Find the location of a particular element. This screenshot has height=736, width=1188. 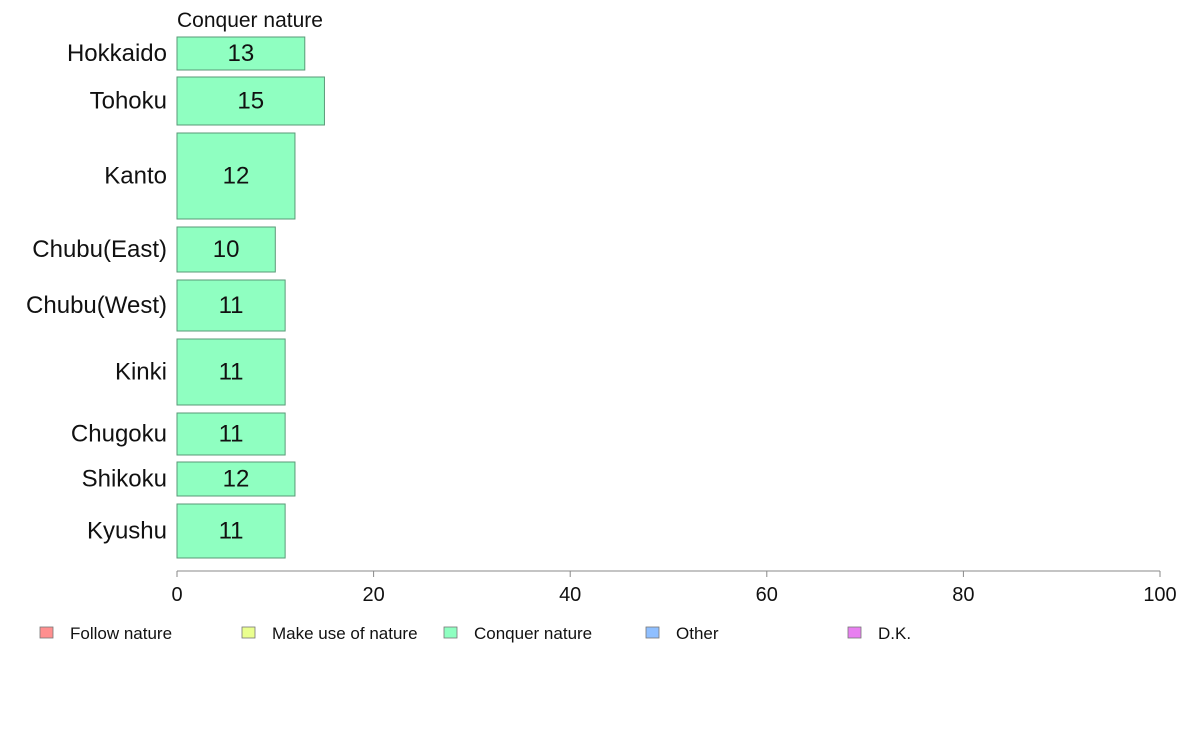

category-label: Chubu(West) is located at coordinates (96, 305).